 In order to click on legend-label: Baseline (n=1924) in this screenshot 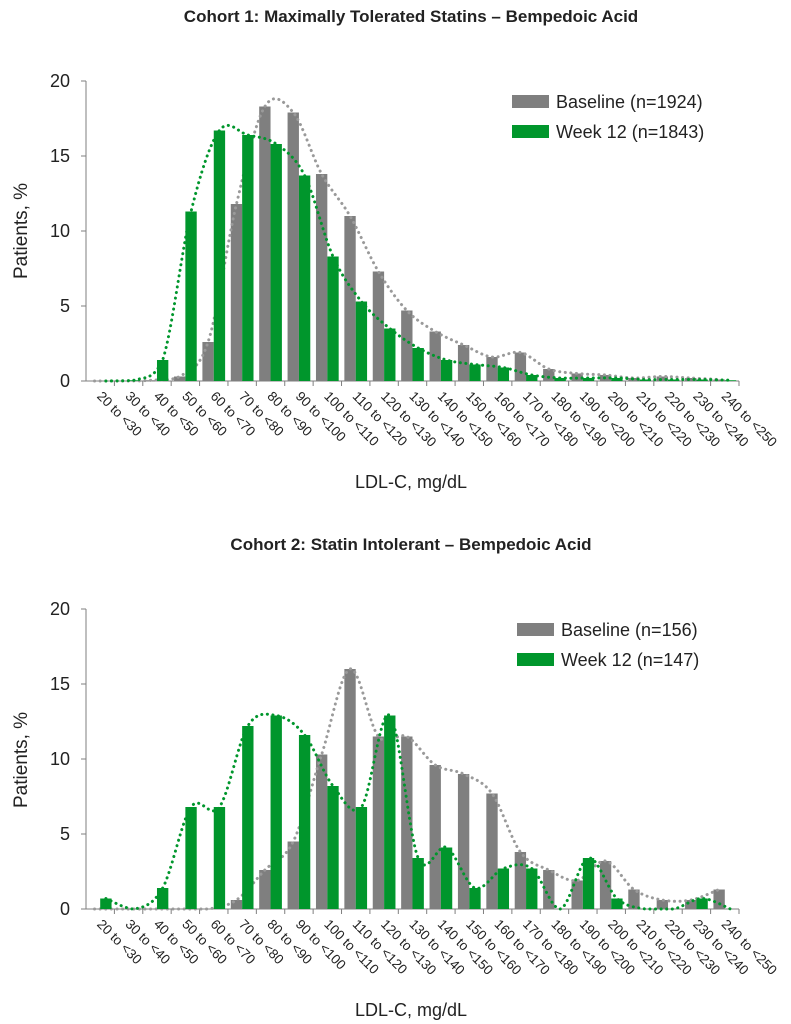, I will do `click(629, 102)`.